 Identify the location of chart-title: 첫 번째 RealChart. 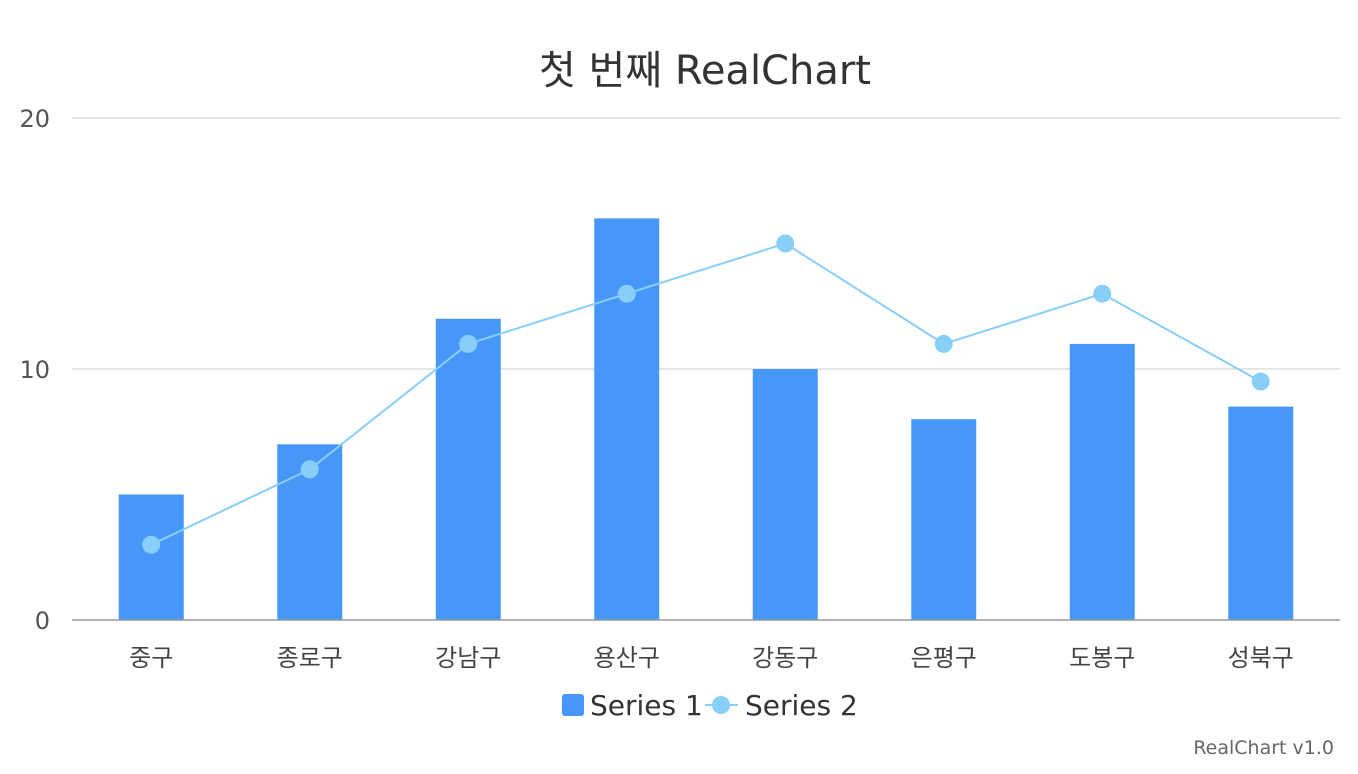
(705, 71).